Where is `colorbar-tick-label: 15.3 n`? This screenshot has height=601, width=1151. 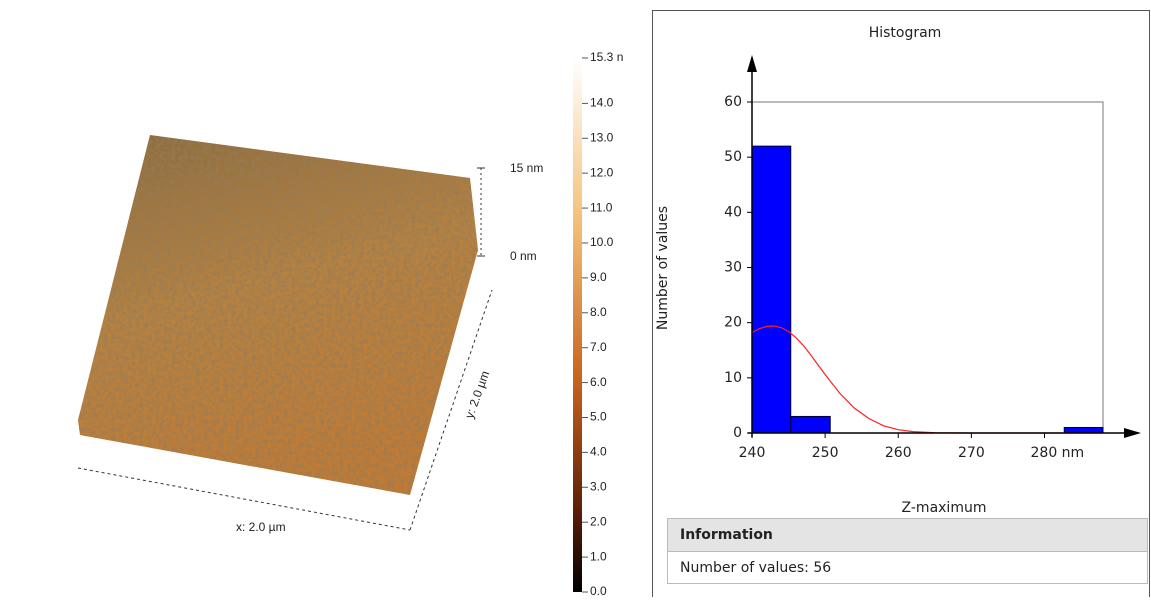
colorbar-tick-label: 15.3 n is located at coordinates (606, 57).